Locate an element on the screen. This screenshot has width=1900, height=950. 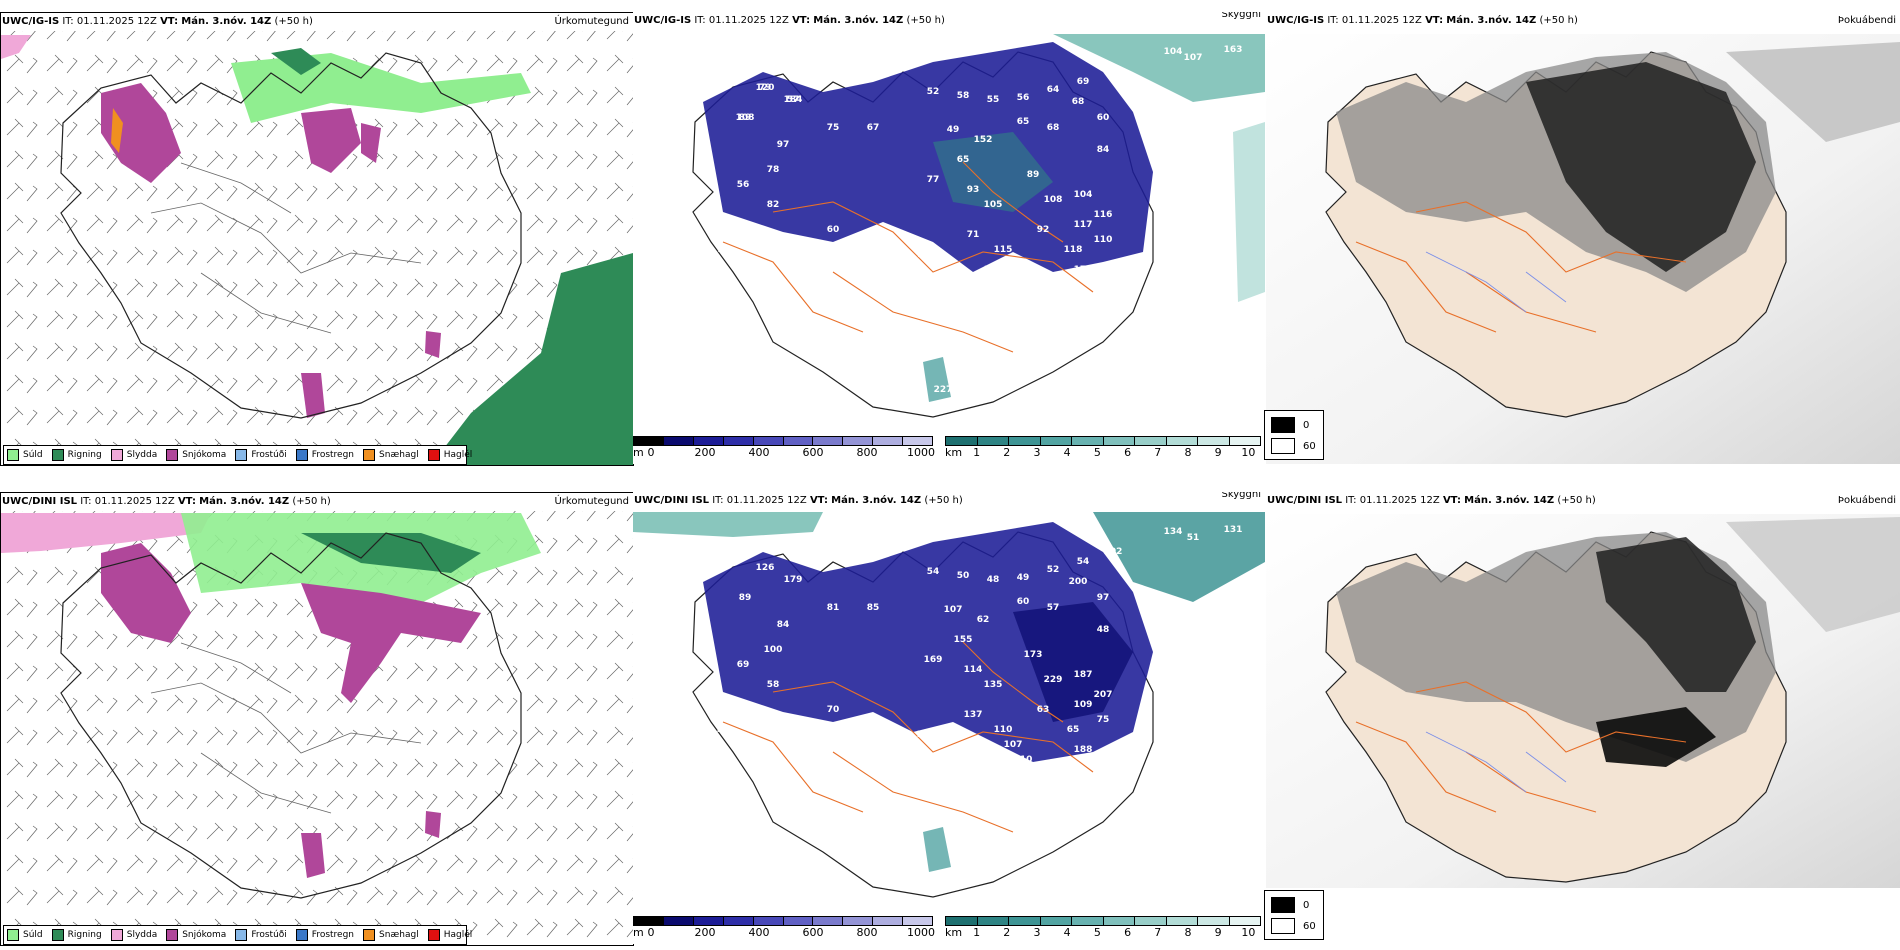
visibility-value-label: 71 is located at coordinates (973, 235).